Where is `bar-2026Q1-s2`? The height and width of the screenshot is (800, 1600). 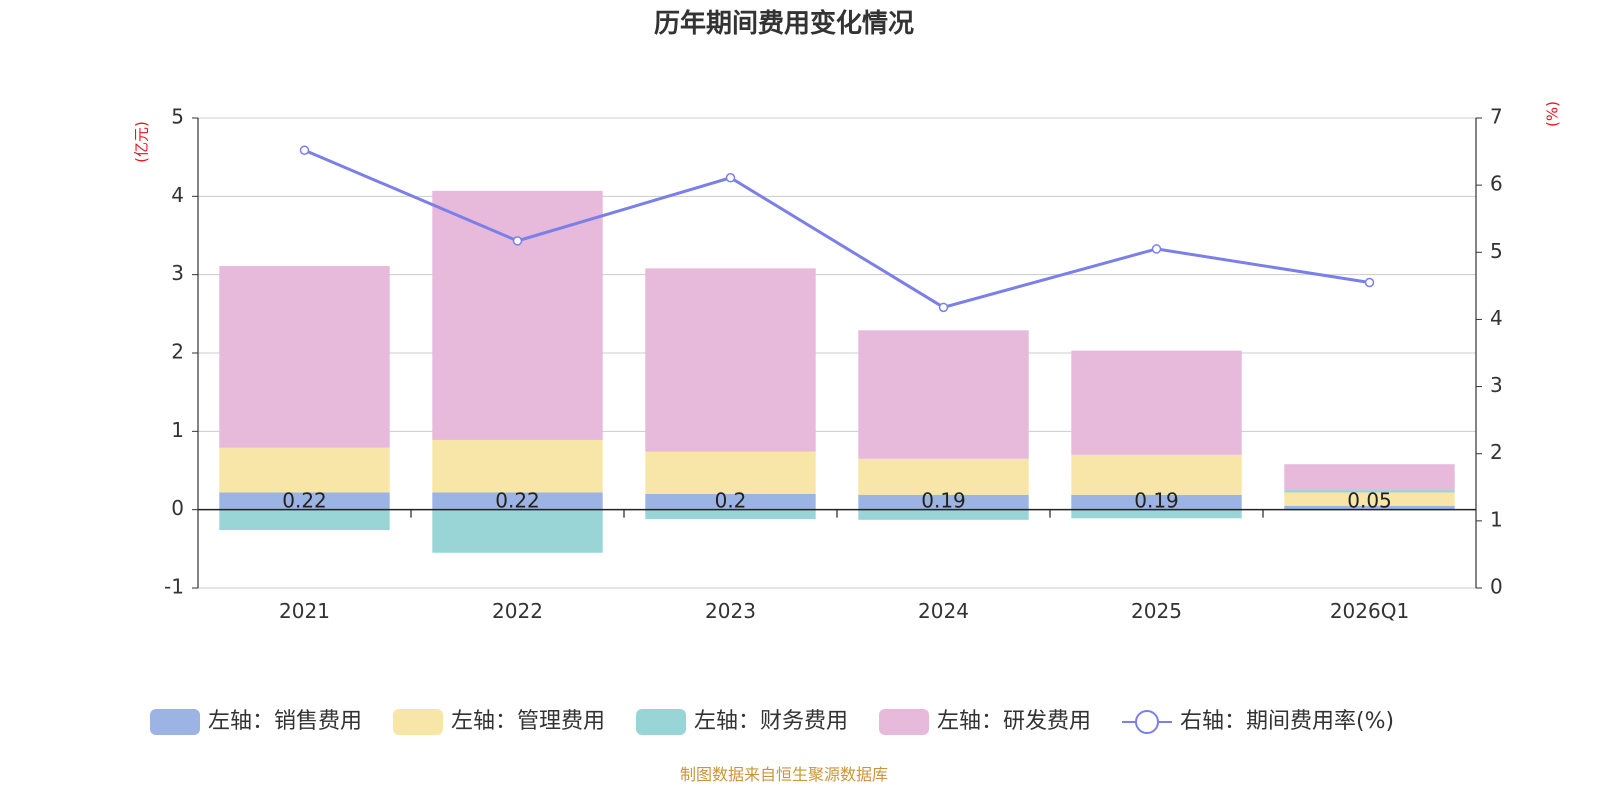
bar-2026Q1-s2 is located at coordinates (1369, 491).